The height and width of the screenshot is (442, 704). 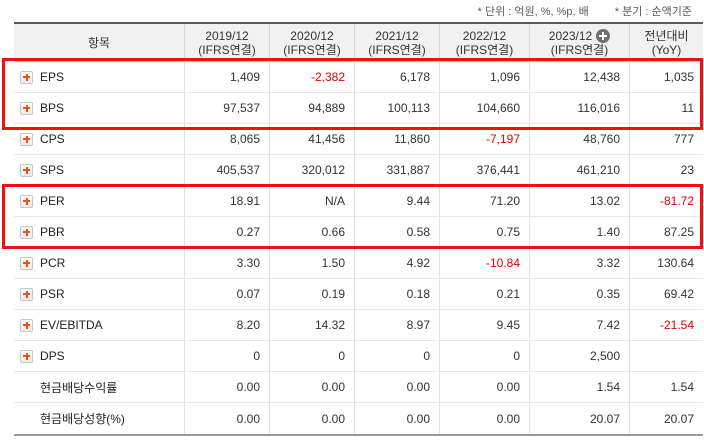 What do you see at coordinates (396, 232) in the screenshot?
I see `cell-value: 0.58` at bounding box center [396, 232].